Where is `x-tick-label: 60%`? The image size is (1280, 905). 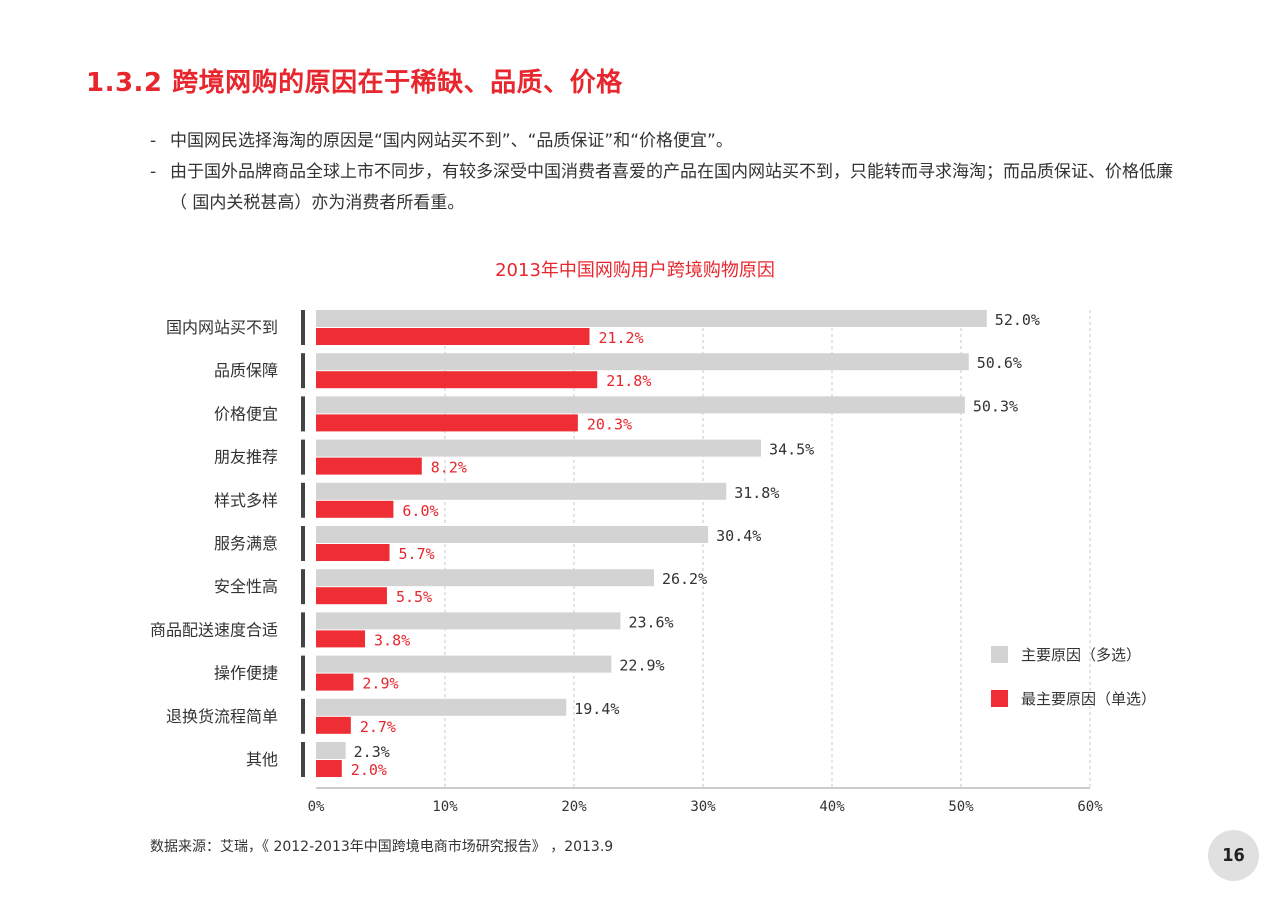
x-tick-label: 60% is located at coordinates (1090, 807).